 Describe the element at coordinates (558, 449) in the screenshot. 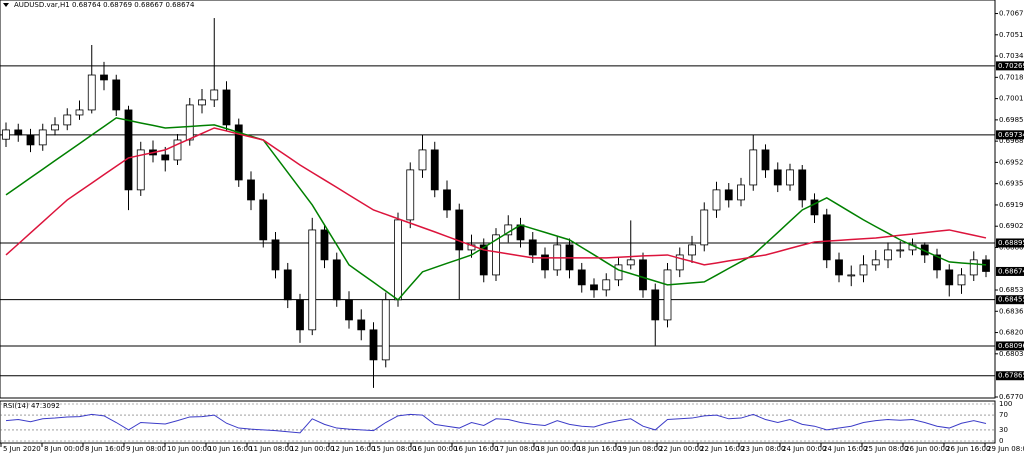

I see `x-tick-label: 18 Jun 00:00` at that location.